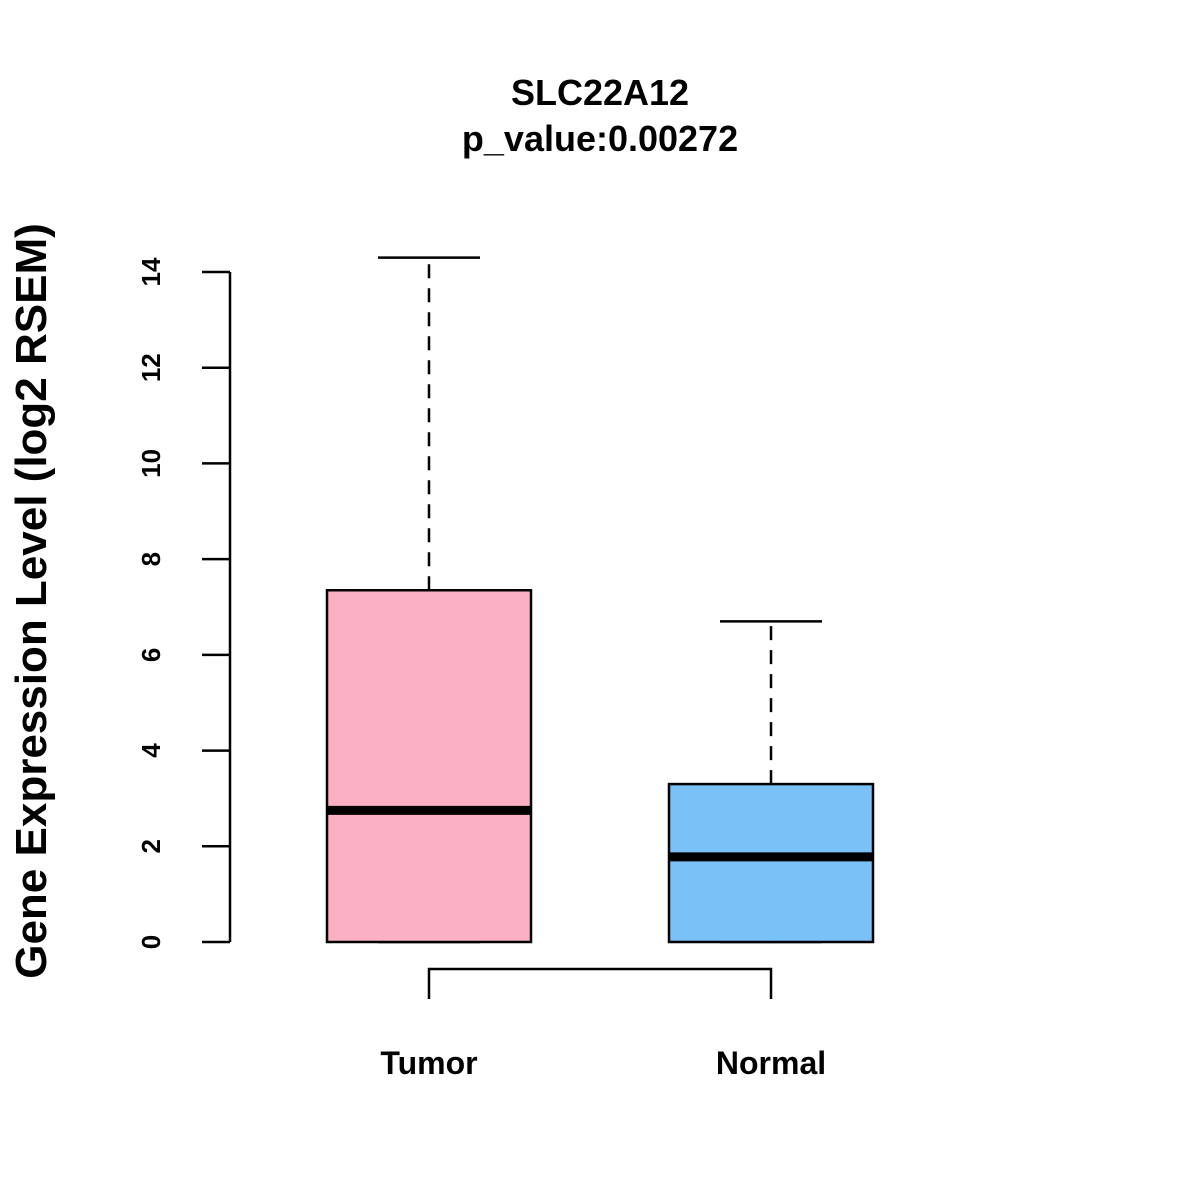 This screenshot has width=1200, height=1200. Describe the element at coordinates (151, 367) in the screenshot. I see `y-tick-label-12: 12` at that location.